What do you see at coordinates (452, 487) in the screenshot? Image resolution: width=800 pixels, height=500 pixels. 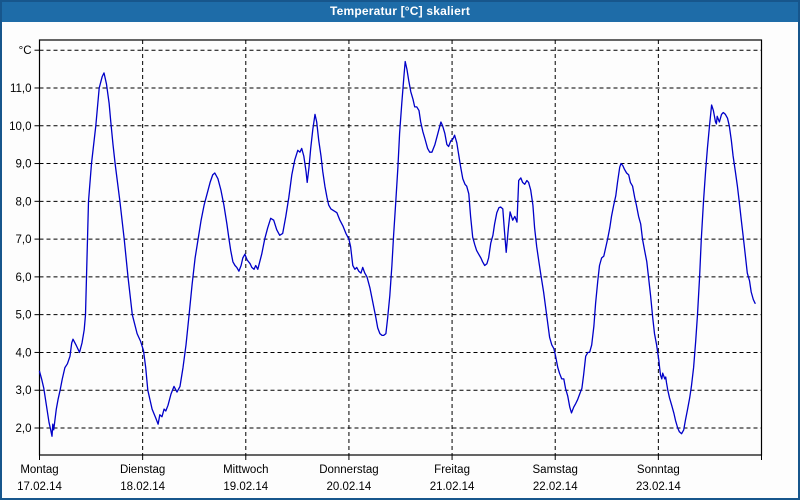 I see `x-day-date-label: 21.02.14` at bounding box center [452, 487].